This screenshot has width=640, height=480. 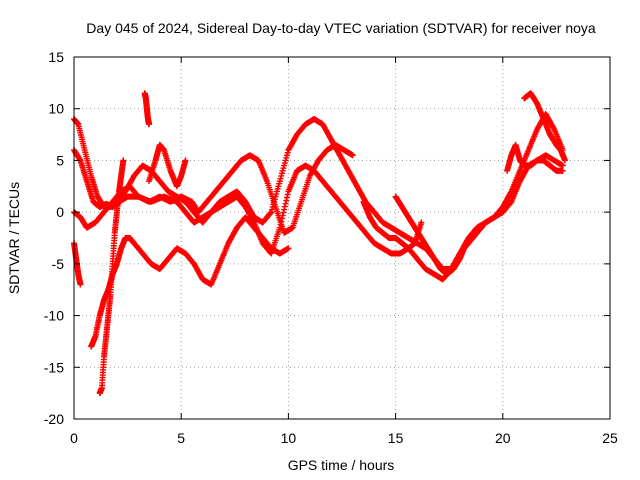 What do you see at coordinates (396, 438) in the screenshot?
I see `x-tick-label: 15` at bounding box center [396, 438].